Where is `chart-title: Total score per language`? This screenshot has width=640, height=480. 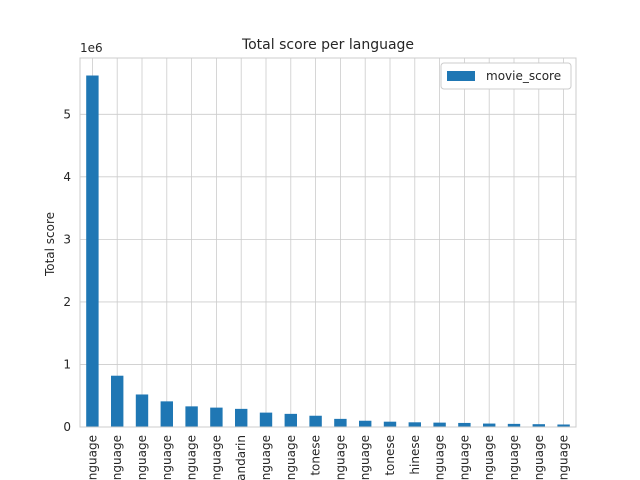 chart-title: Total score per language is located at coordinates (327, 45).